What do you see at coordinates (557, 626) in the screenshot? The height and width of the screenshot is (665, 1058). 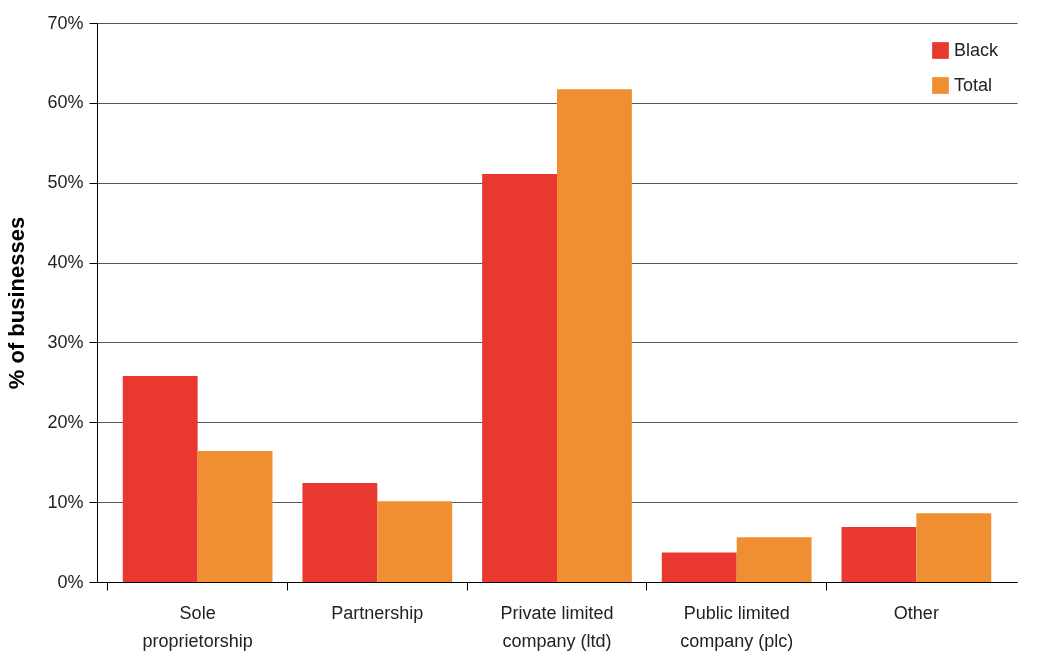 I see `x-tick-label: Private limited company (ltd)` at bounding box center [557, 626].